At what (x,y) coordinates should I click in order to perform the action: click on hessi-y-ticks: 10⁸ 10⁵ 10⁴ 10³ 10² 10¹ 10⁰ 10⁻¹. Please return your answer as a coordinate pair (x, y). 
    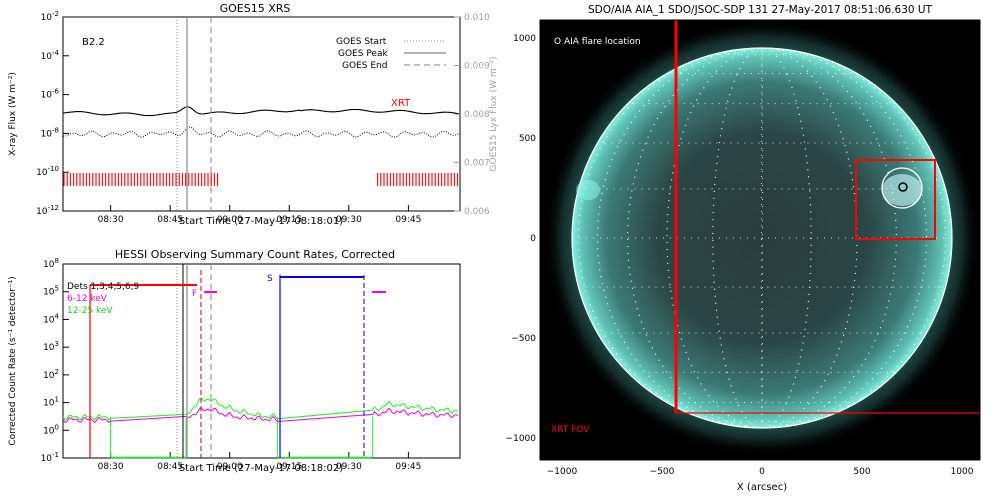
    Looking at the image, I should click on (55, 360).